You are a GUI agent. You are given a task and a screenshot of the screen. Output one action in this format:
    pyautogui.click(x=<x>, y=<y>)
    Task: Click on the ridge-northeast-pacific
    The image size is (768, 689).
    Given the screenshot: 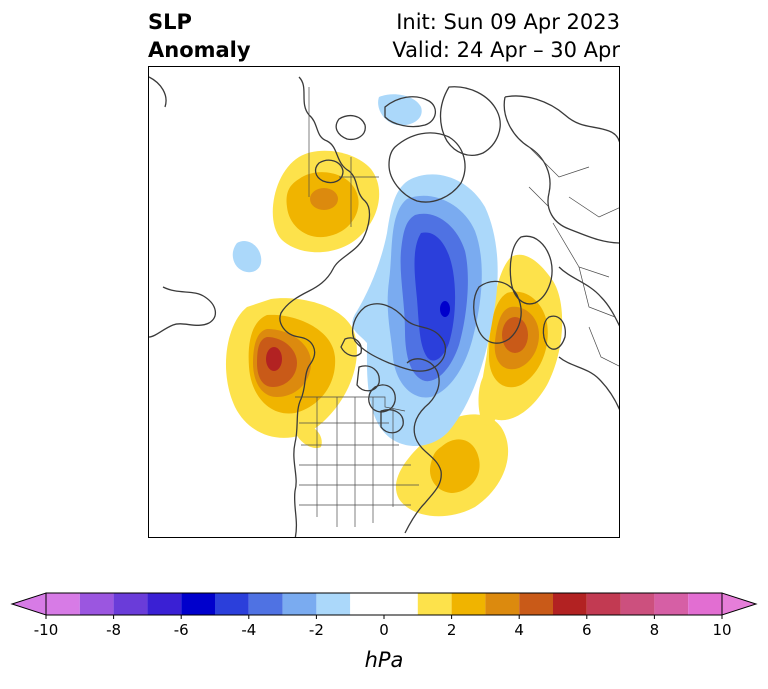 What is the action you would take?
    pyautogui.click(x=291, y=368)
    